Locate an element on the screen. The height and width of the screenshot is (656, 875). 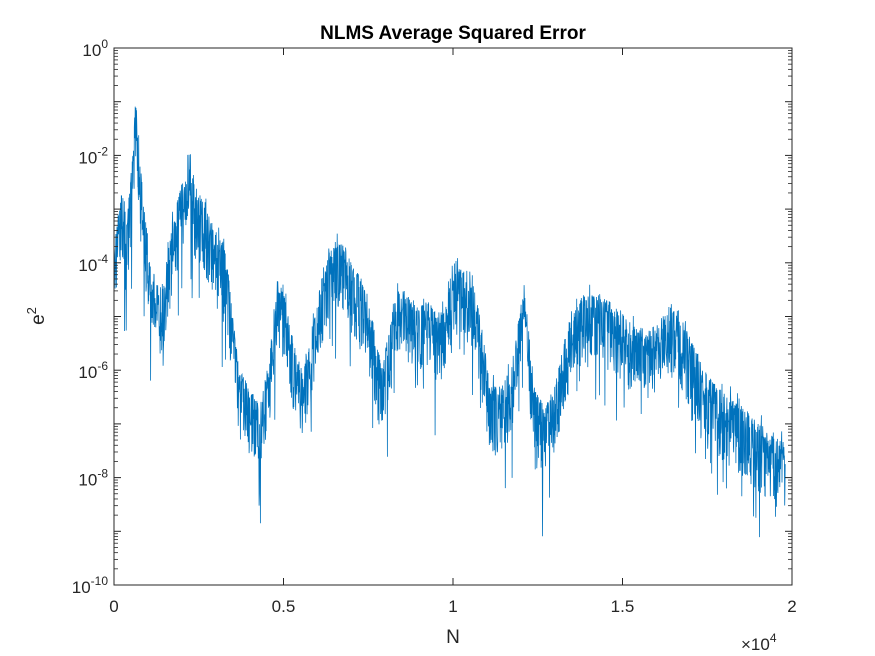
y-tick-label: 10⁻⁸ is located at coordinates (93, 478).